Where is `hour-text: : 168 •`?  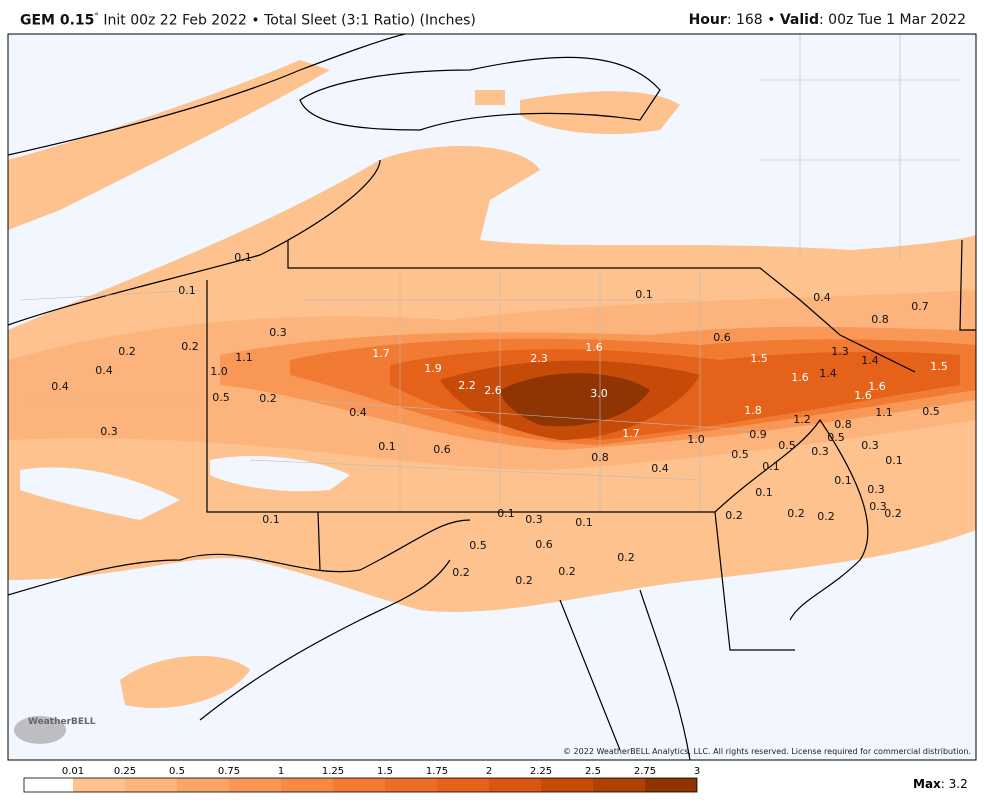 hour-text: : 168 • is located at coordinates (753, 20).